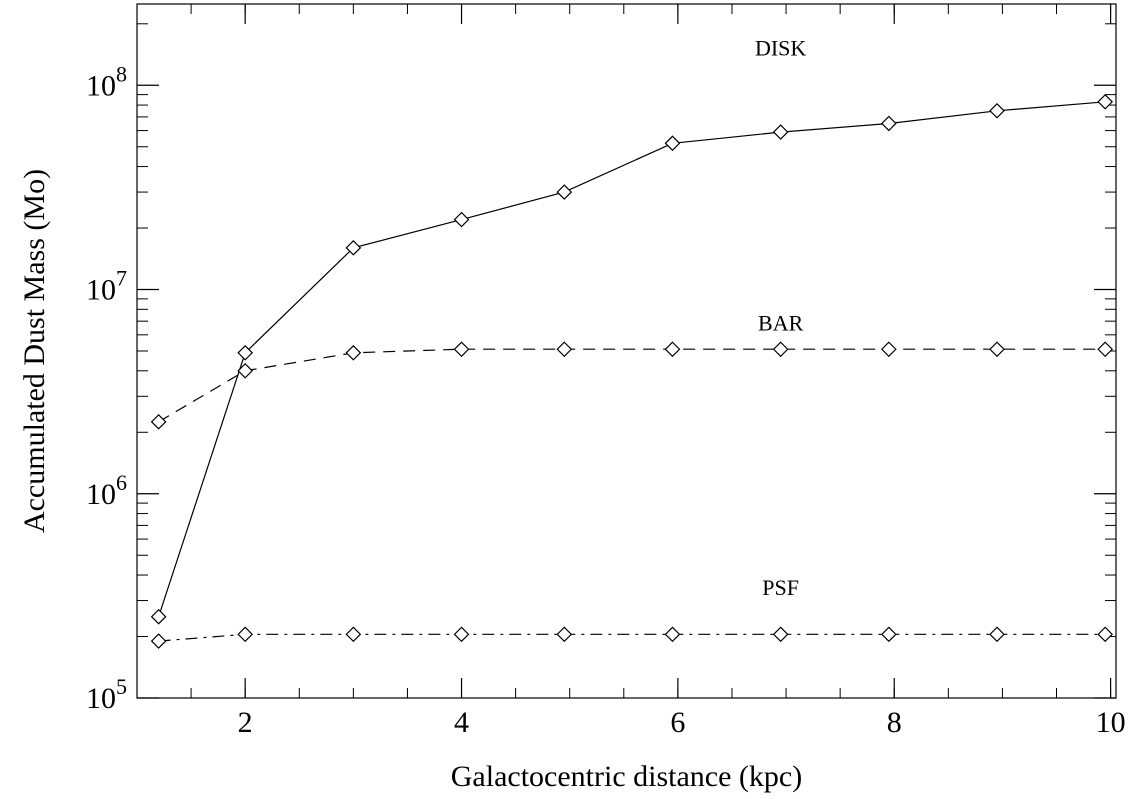 Image resolution: width=1141 pixels, height=799 pixels. Describe the element at coordinates (461, 722) in the screenshot. I see `x-tick-label: 4` at that location.